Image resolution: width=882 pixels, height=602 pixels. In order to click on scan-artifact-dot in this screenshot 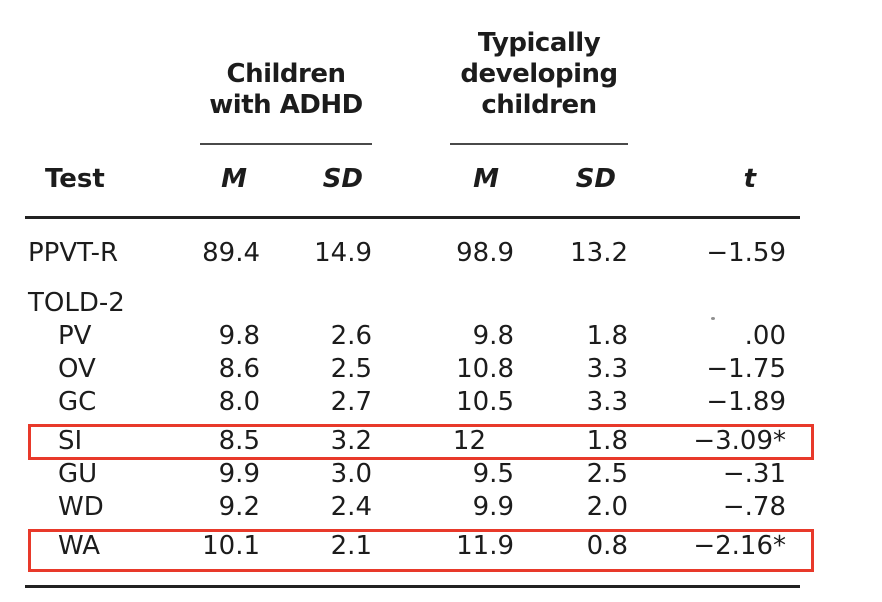, I will do `click(713, 318)`.